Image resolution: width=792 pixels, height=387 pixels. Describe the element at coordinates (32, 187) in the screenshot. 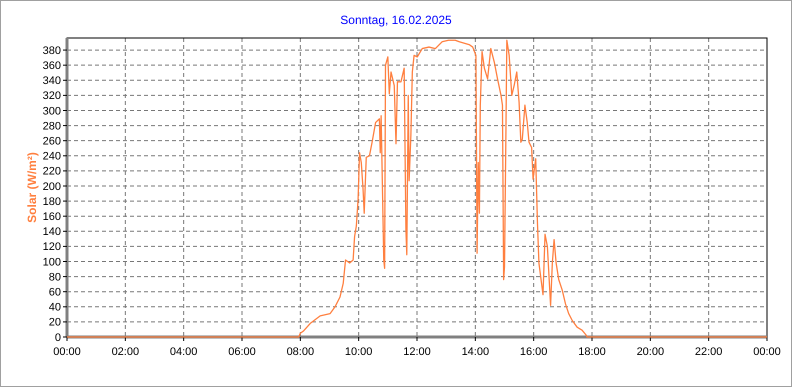

I see `y-axis-title: Solar (W/m²)` at that location.